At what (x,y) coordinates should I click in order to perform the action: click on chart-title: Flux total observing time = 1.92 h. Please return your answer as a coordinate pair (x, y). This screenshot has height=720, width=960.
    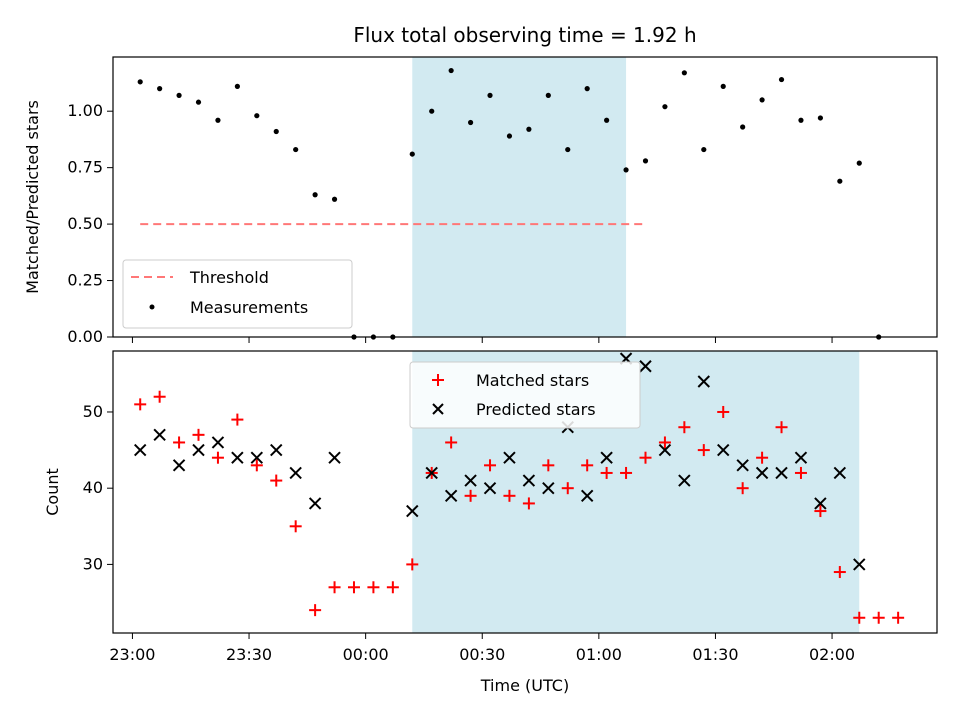
    Looking at the image, I should click on (524, 35).